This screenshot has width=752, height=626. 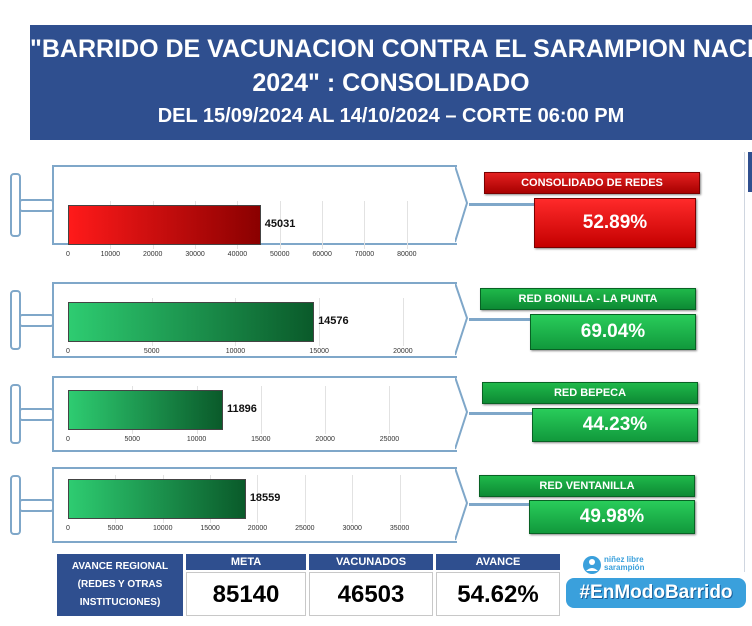 I want to click on card-title-consolidado: CONSOLIDADO DE REDES, so click(x=592, y=183).